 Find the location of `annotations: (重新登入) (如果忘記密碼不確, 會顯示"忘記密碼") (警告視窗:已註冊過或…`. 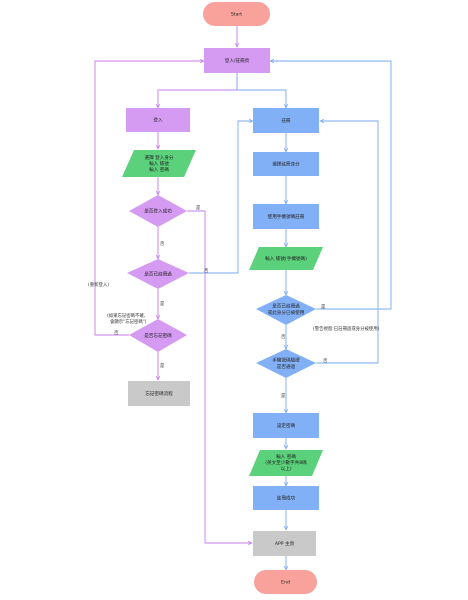

annotations: (重新登入) (如果忘記密碼不確, 會顯示"忘記密碼") (警告視窗:已註冊過或… is located at coordinates (234, 306).